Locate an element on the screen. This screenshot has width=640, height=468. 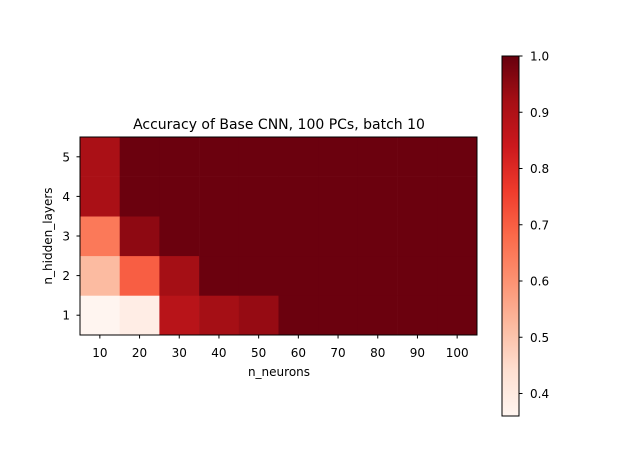
x-tick-label: 50 is located at coordinates (258, 353).